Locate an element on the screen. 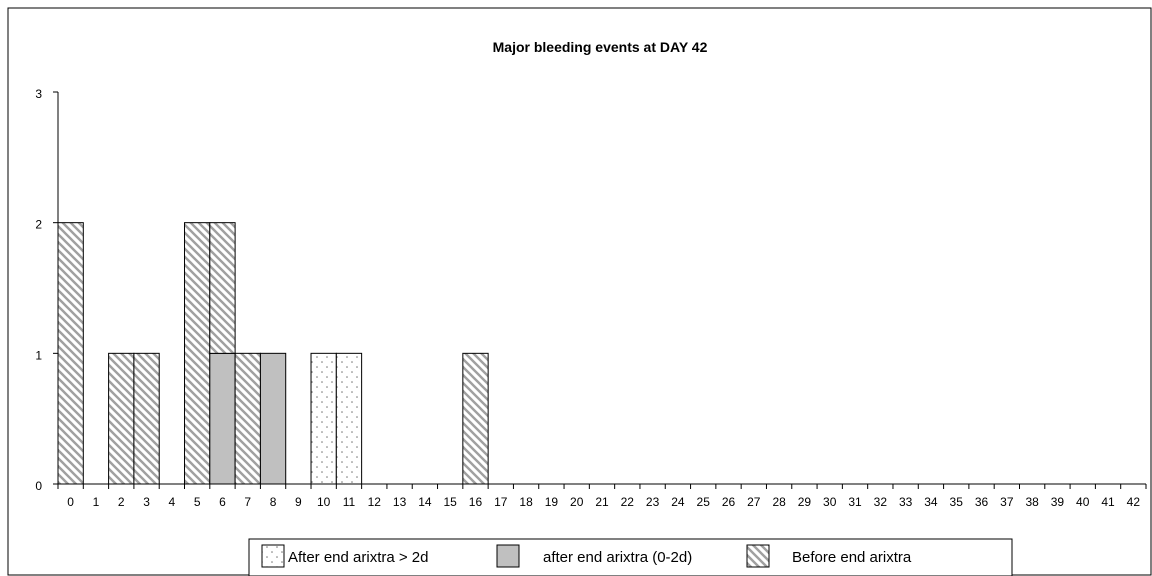 This screenshot has height=576, width=1152. x-tick-label: 26 is located at coordinates (729, 502).